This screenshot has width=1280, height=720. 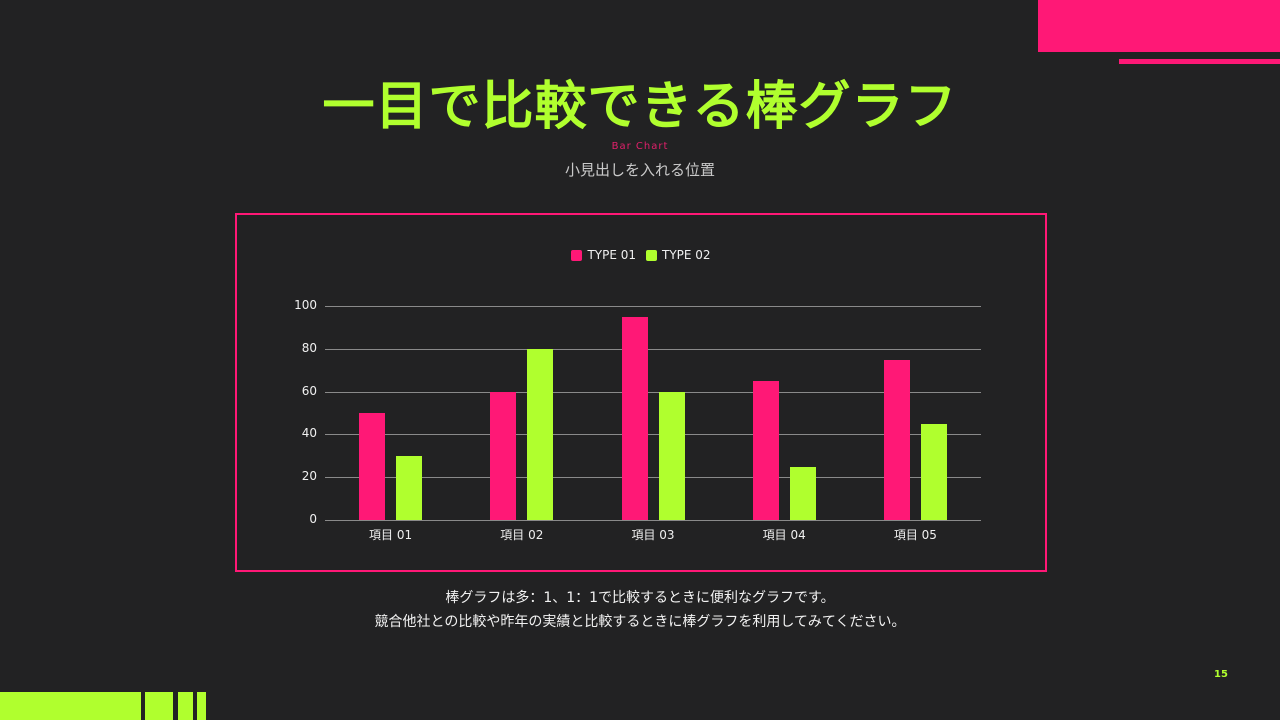 What do you see at coordinates (640, 622) in the screenshot?
I see `caption-line-2: 競合他社との比較や昨年の実績と比較するときに棒グラフを利用してみてください。` at bounding box center [640, 622].